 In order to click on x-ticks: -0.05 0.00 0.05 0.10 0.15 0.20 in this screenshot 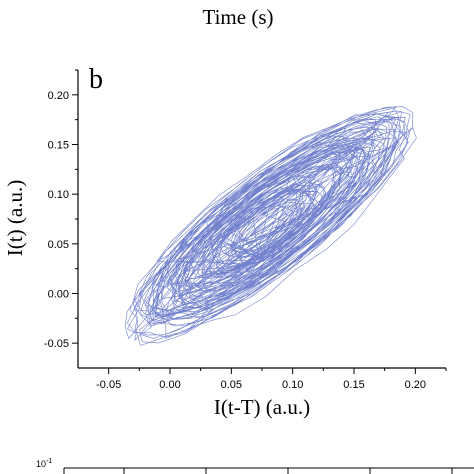, I will do `click(271, 379)`.